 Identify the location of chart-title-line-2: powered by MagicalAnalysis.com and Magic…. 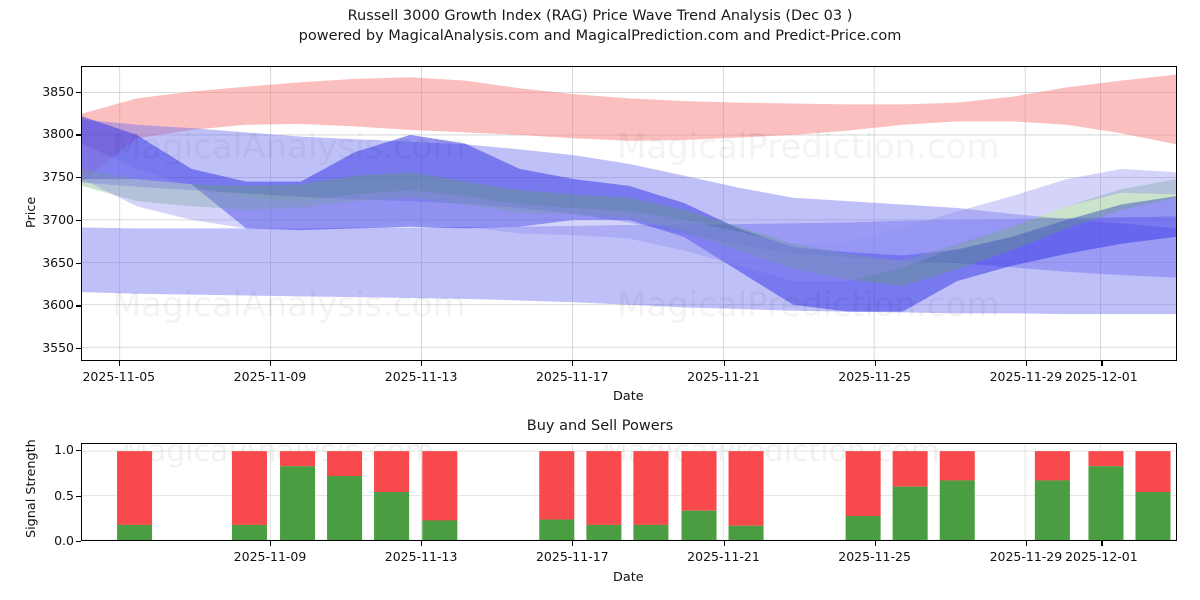
(600, 36).